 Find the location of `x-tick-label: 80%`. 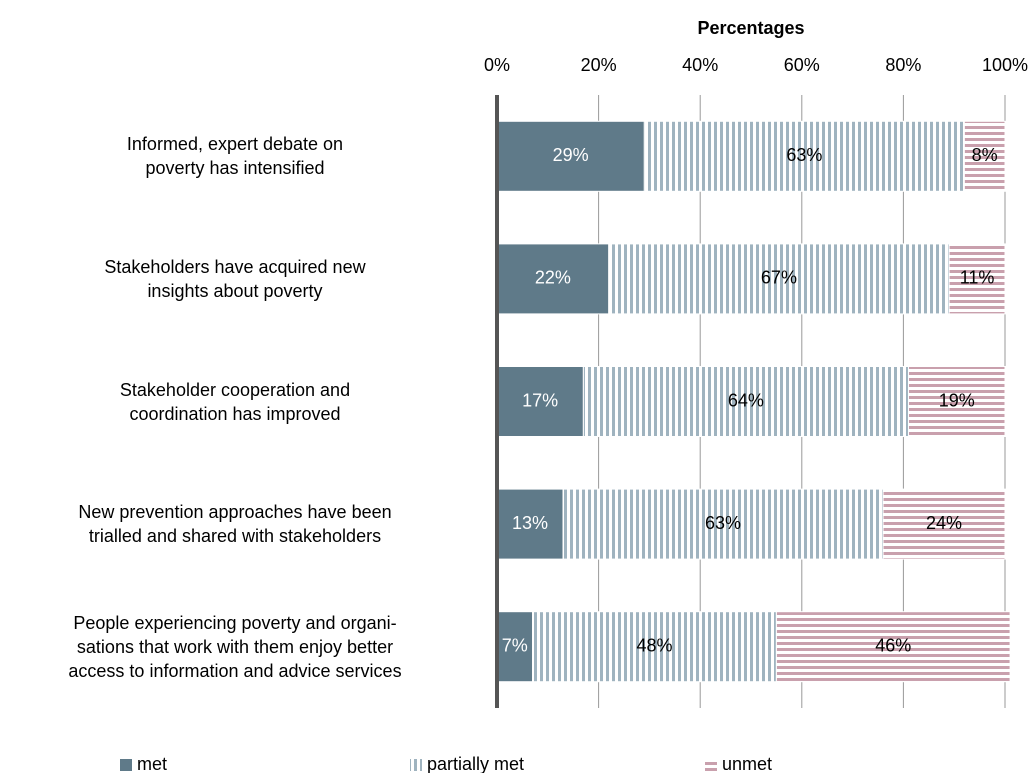

x-tick-label: 80% is located at coordinates (903, 65).